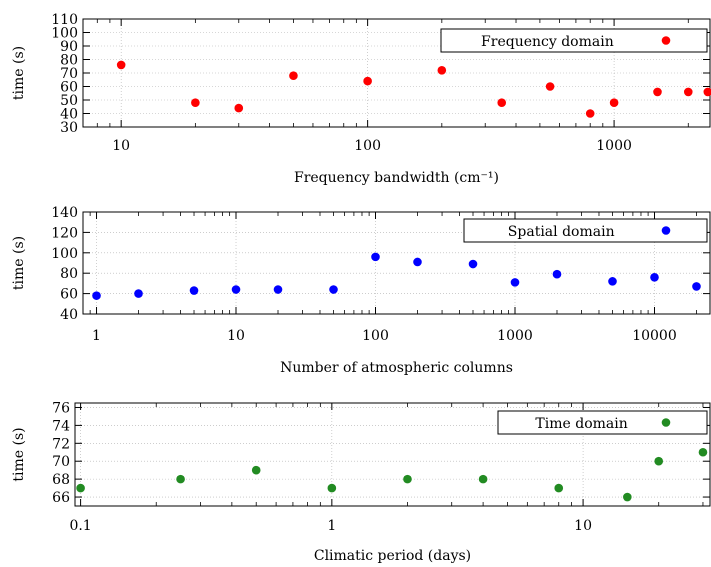 This screenshot has width=711, height=567. Describe the element at coordinates (561, 232) in the screenshot. I see `legend-label: Spatial domain` at that location.